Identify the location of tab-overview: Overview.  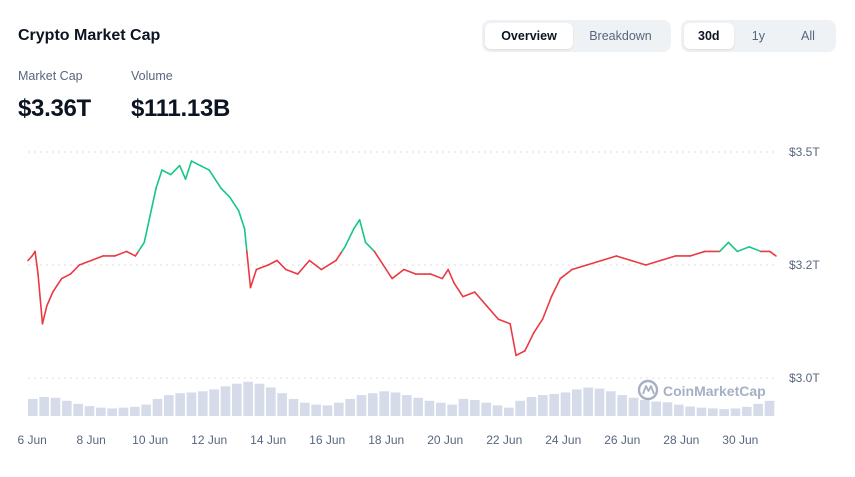
(529, 36).